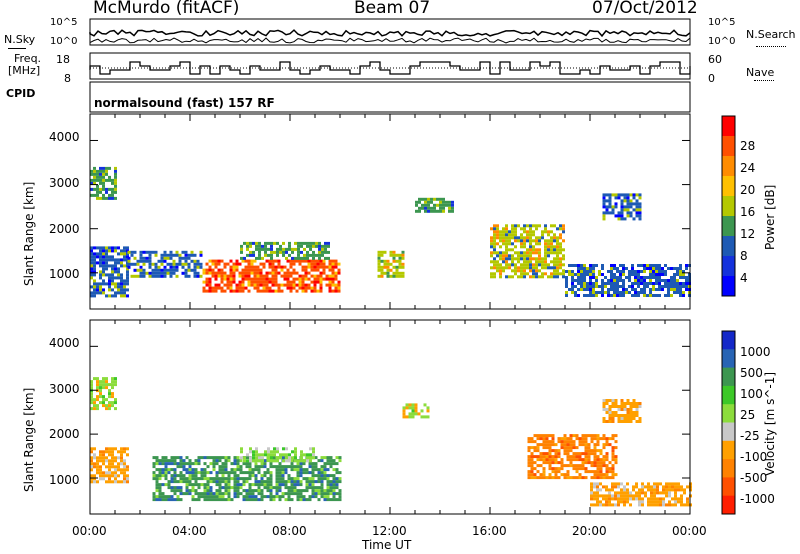 The width and height of the screenshot is (800, 554). What do you see at coordinates (728, 226) in the screenshot?
I see `power-colorbar-swatch` at bounding box center [728, 226].